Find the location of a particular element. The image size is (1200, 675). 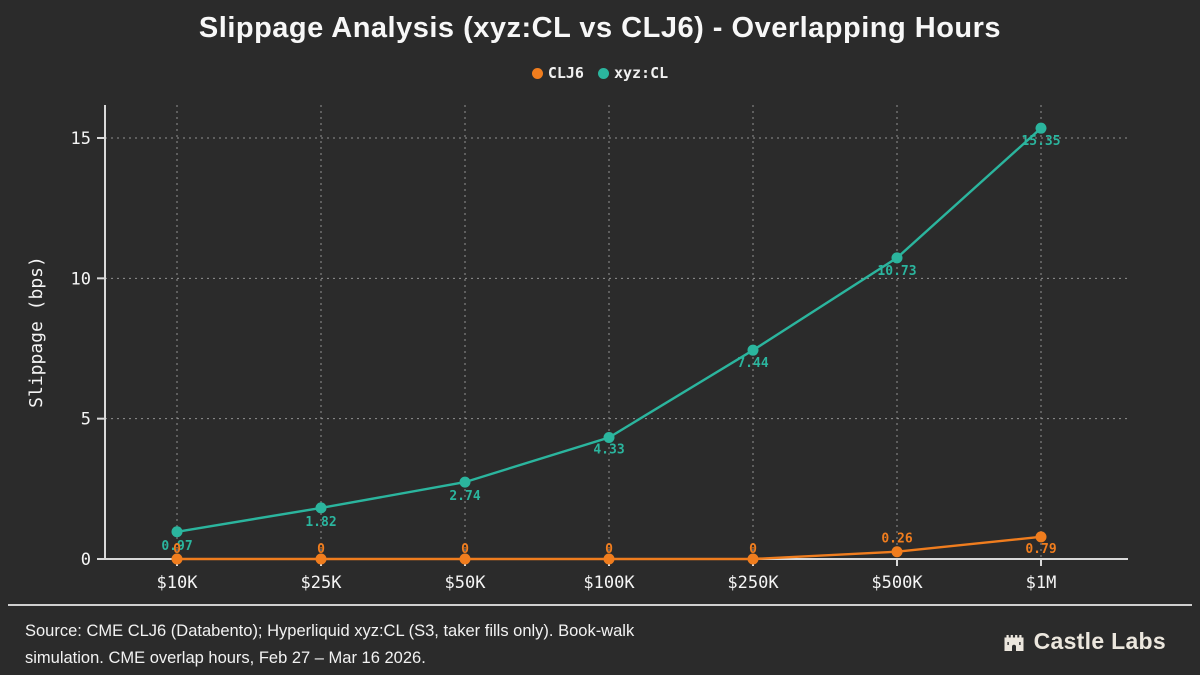

x-tick-label: $250K is located at coordinates (753, 583).